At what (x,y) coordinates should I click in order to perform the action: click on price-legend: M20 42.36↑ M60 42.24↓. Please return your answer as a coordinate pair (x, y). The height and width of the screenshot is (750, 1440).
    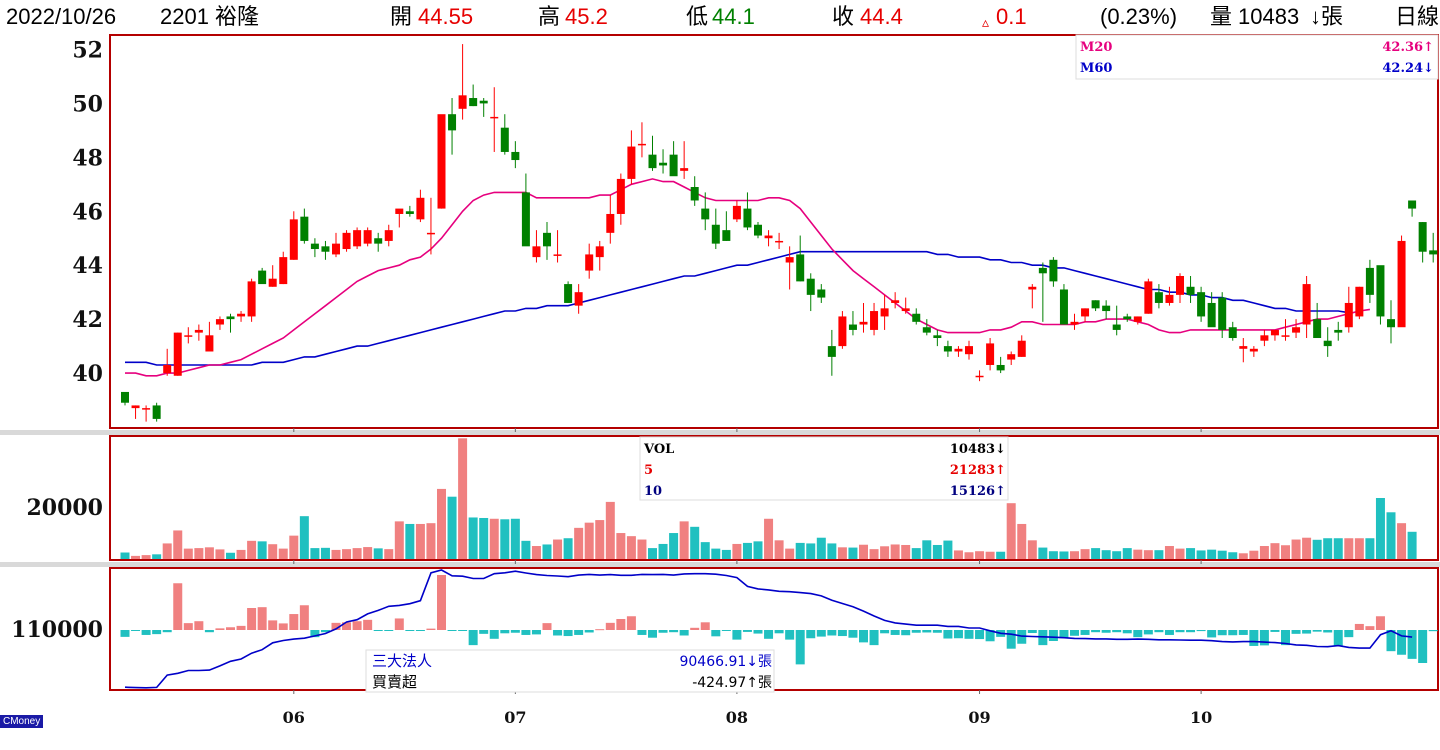
    Looking at the image, I should click on (1257, 57).